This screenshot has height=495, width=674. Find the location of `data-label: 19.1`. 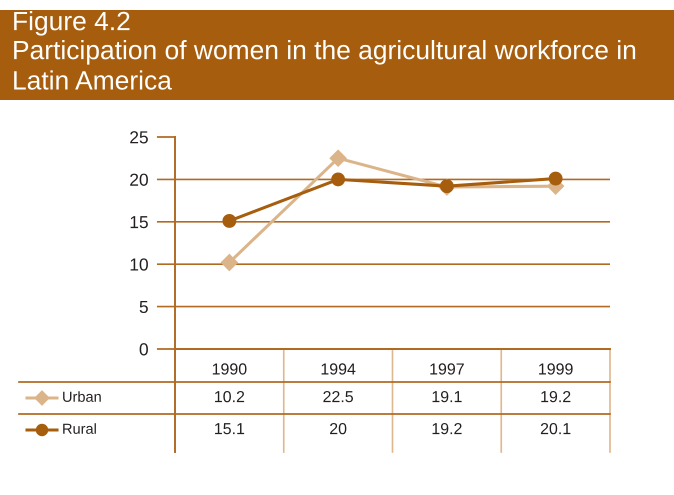

data-label: 19.1 is located at coordinates (447, 396).